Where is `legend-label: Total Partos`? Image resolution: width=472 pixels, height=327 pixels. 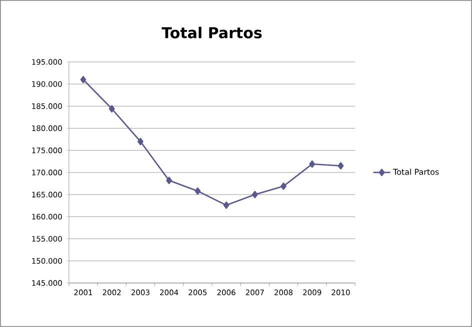
legend-label: Total Partos is located at coordinates (416, 171).